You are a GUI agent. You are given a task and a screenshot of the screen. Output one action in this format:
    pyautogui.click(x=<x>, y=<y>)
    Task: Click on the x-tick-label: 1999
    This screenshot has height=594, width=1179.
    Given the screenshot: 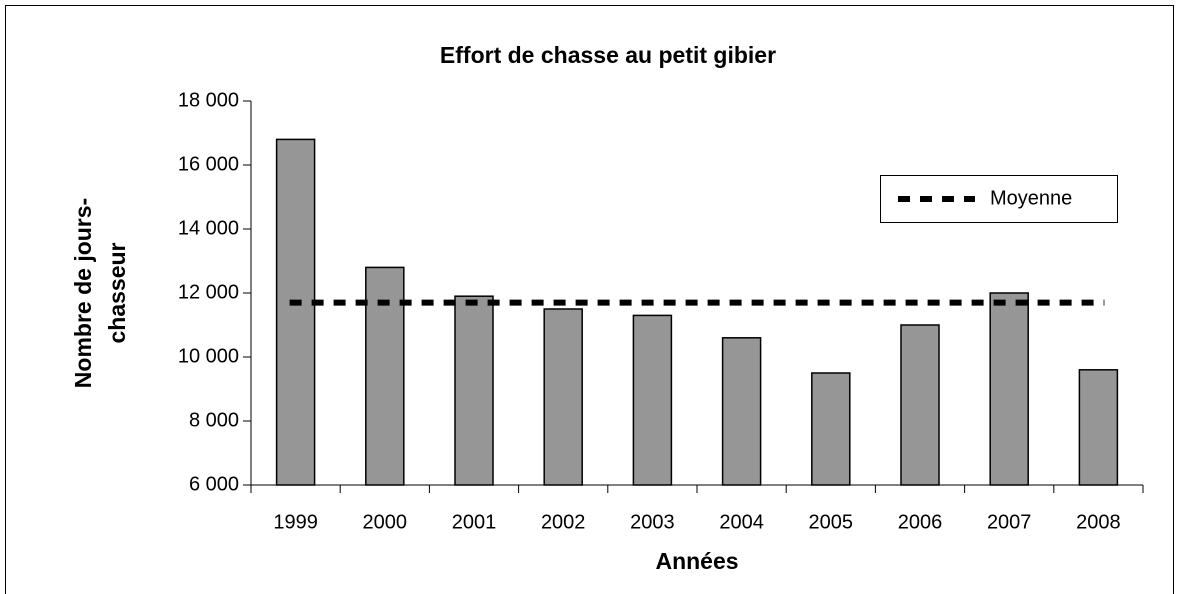 What is the action you would take?
    pyautogui.click(x=295, y=522)
    